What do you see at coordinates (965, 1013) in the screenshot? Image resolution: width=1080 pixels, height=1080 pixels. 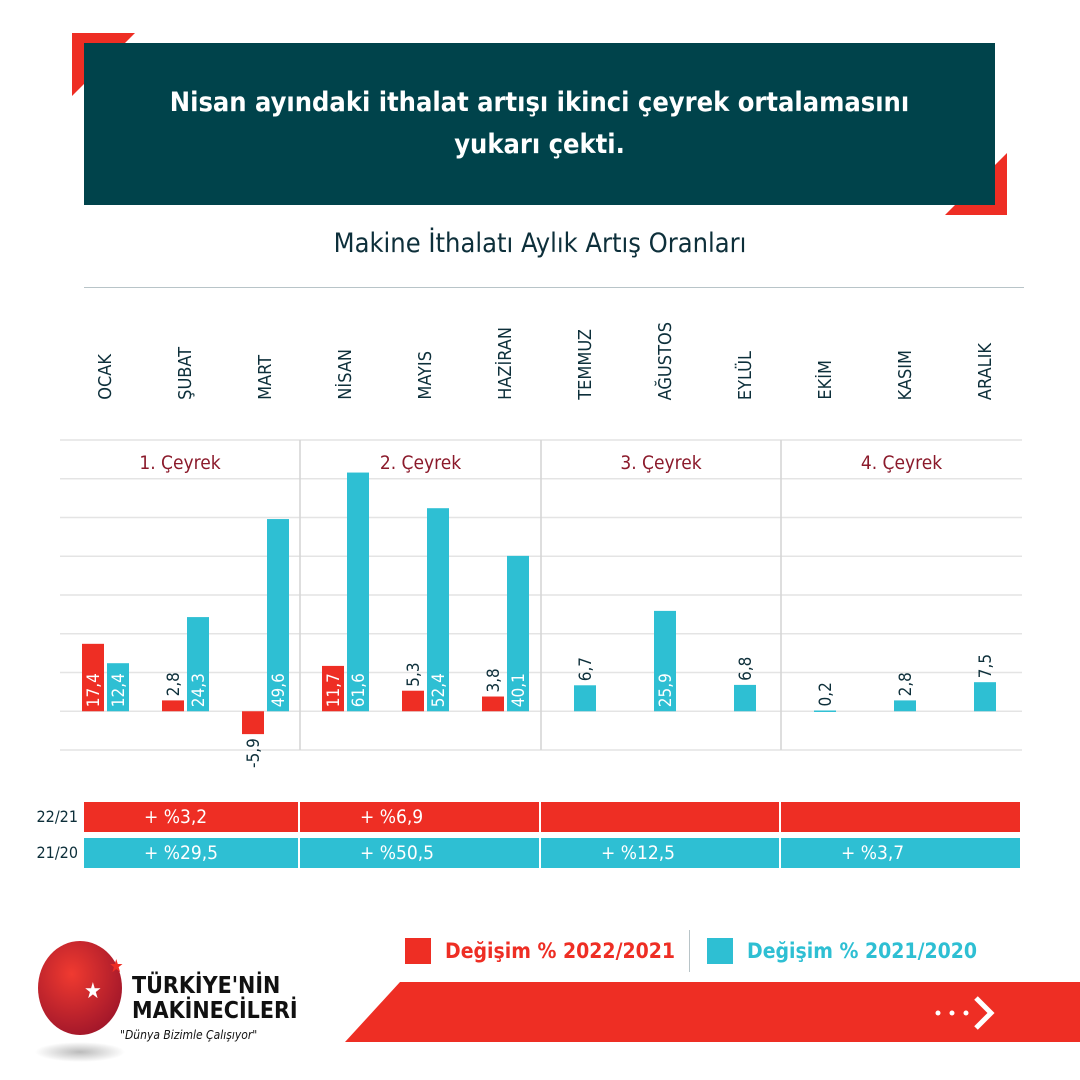 I see `dots-chevron-right-icon` at bounding box center [965, 1013].